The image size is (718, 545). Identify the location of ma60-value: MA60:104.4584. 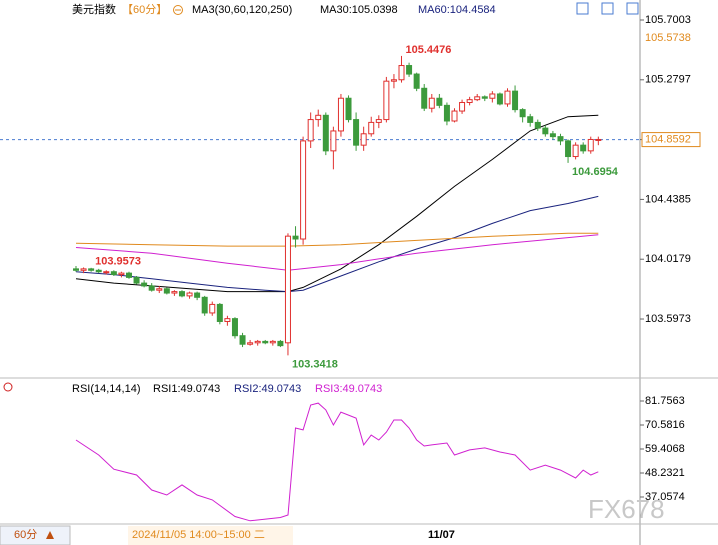
(457, 10).